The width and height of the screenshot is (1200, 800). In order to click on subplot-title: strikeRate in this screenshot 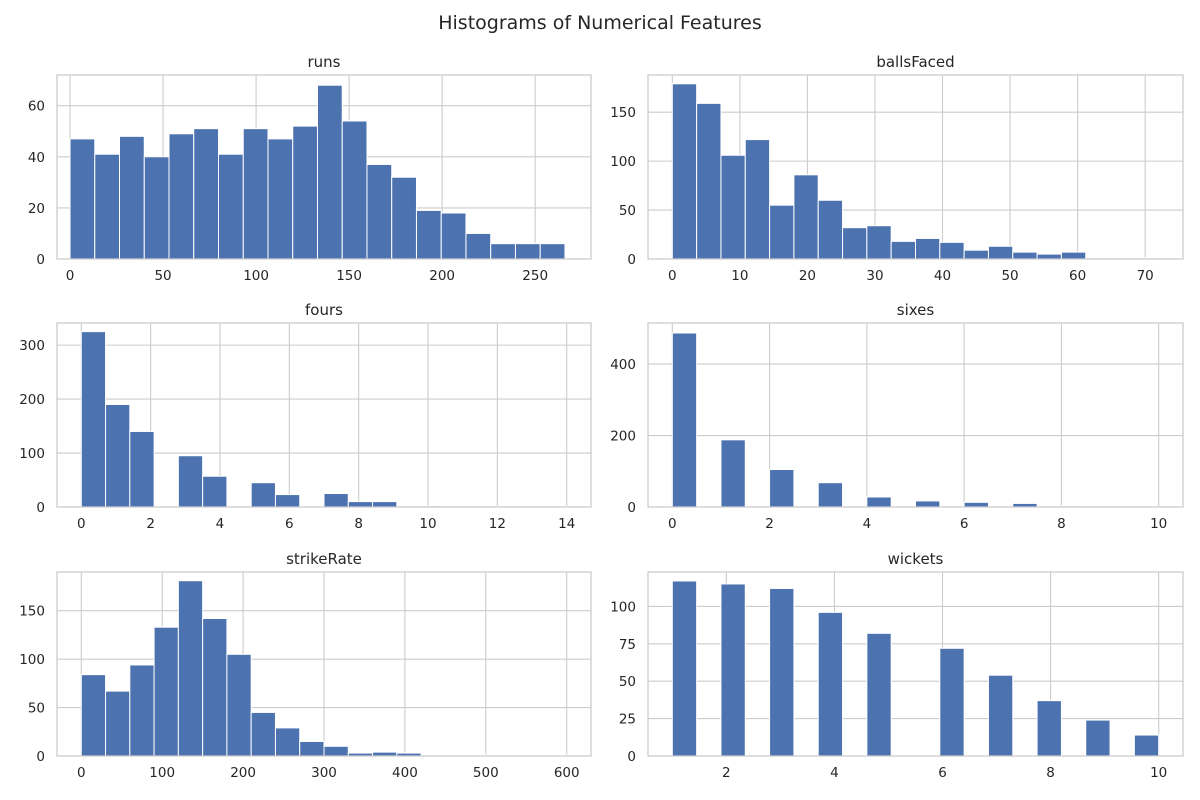, I will do `click(324, 559)`.